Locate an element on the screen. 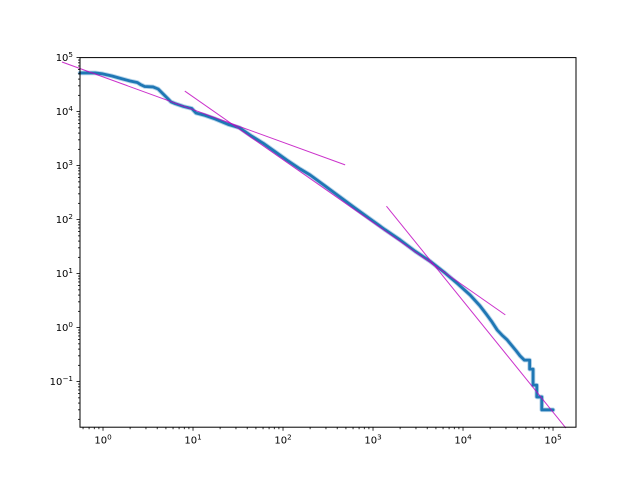  y-axis-tick-label: 10⁰ is located at coordinates (65, 327).